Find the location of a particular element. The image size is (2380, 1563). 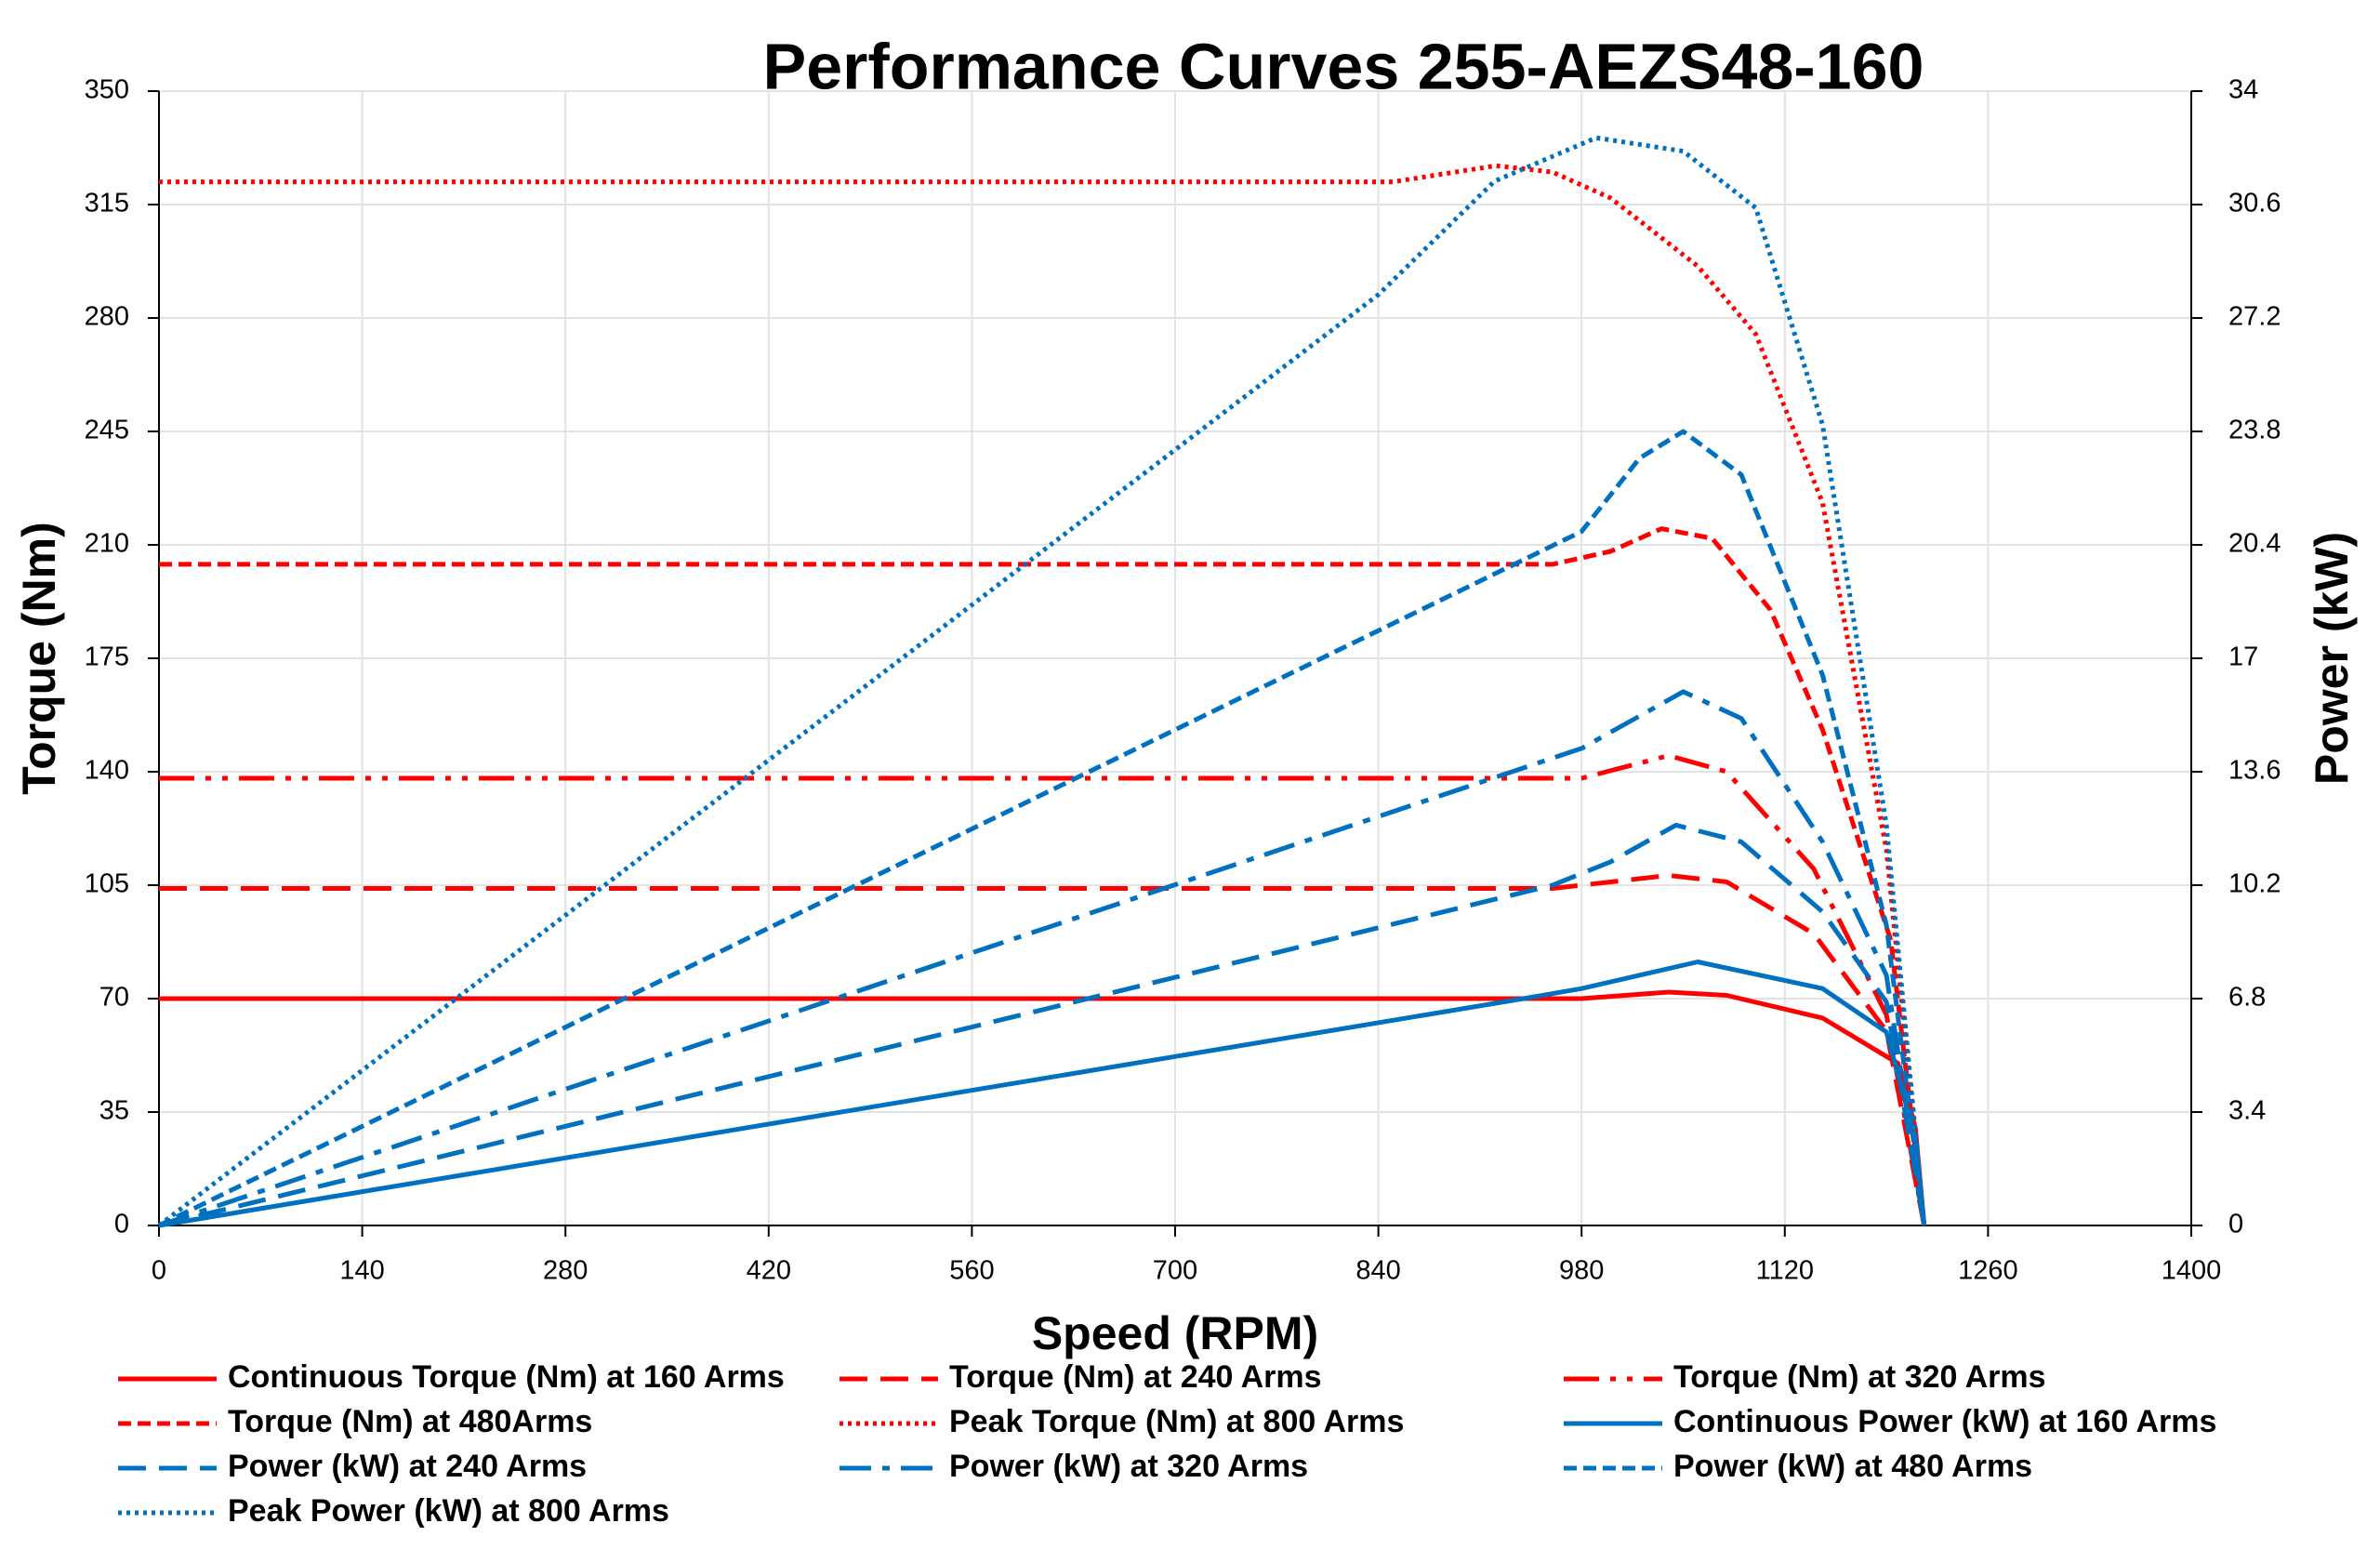

y2-tick-label: 34 is located at coordinates (2243, 90).